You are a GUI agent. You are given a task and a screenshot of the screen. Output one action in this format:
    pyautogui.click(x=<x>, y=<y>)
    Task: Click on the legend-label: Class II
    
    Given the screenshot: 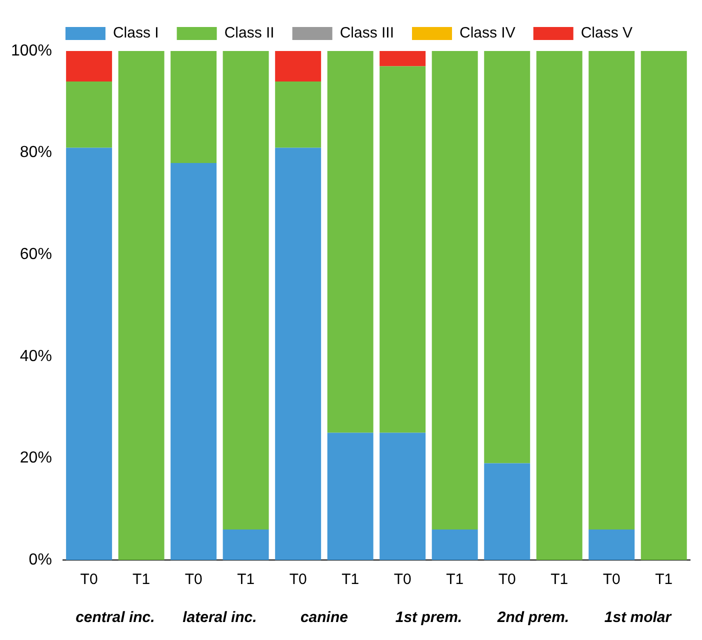 What is the action you would take?
    pyautogui.click(x=249, y=33)
    